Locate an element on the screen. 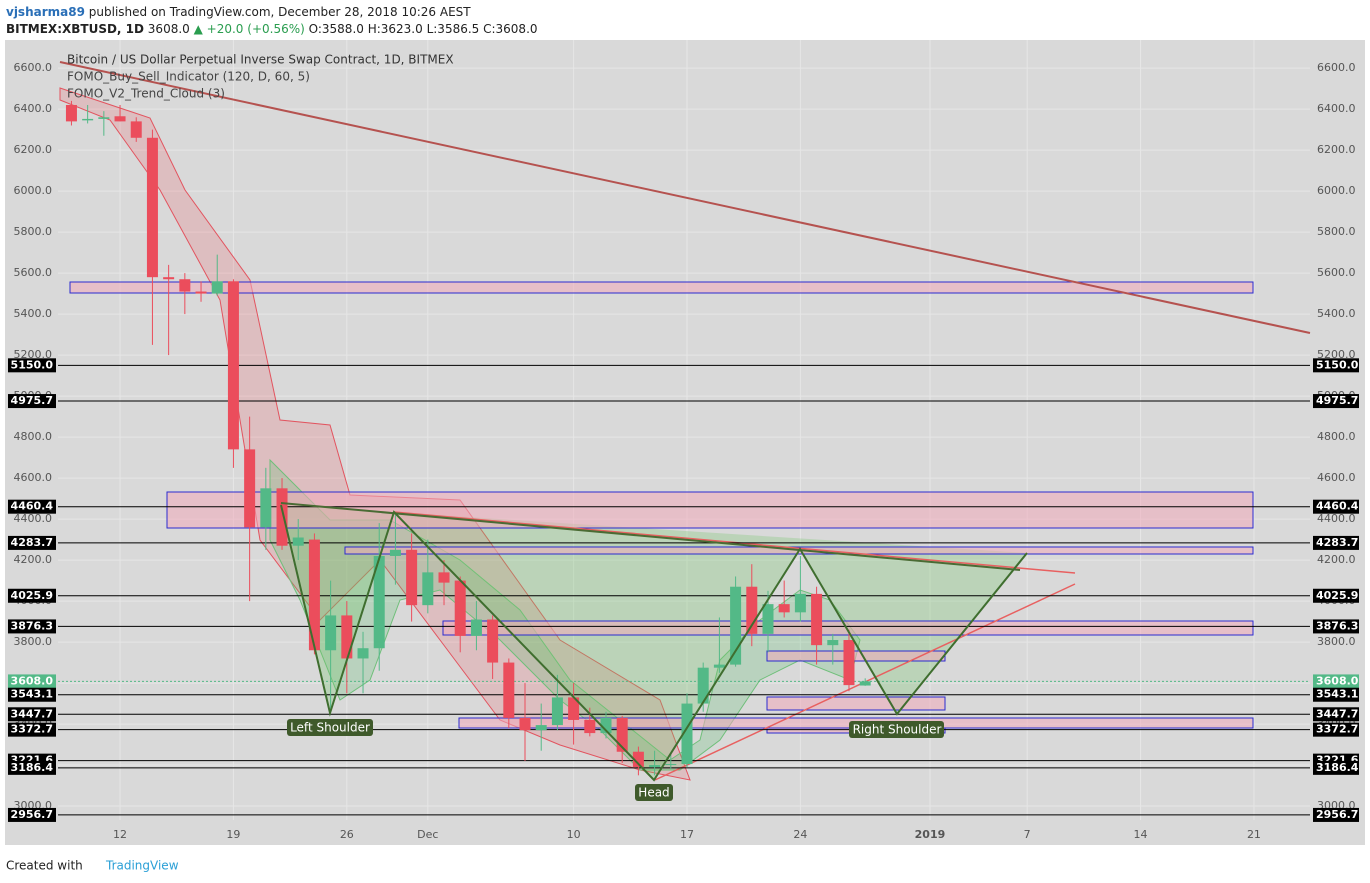  level-label: 3543.1 is located at coordinates (32, 694).